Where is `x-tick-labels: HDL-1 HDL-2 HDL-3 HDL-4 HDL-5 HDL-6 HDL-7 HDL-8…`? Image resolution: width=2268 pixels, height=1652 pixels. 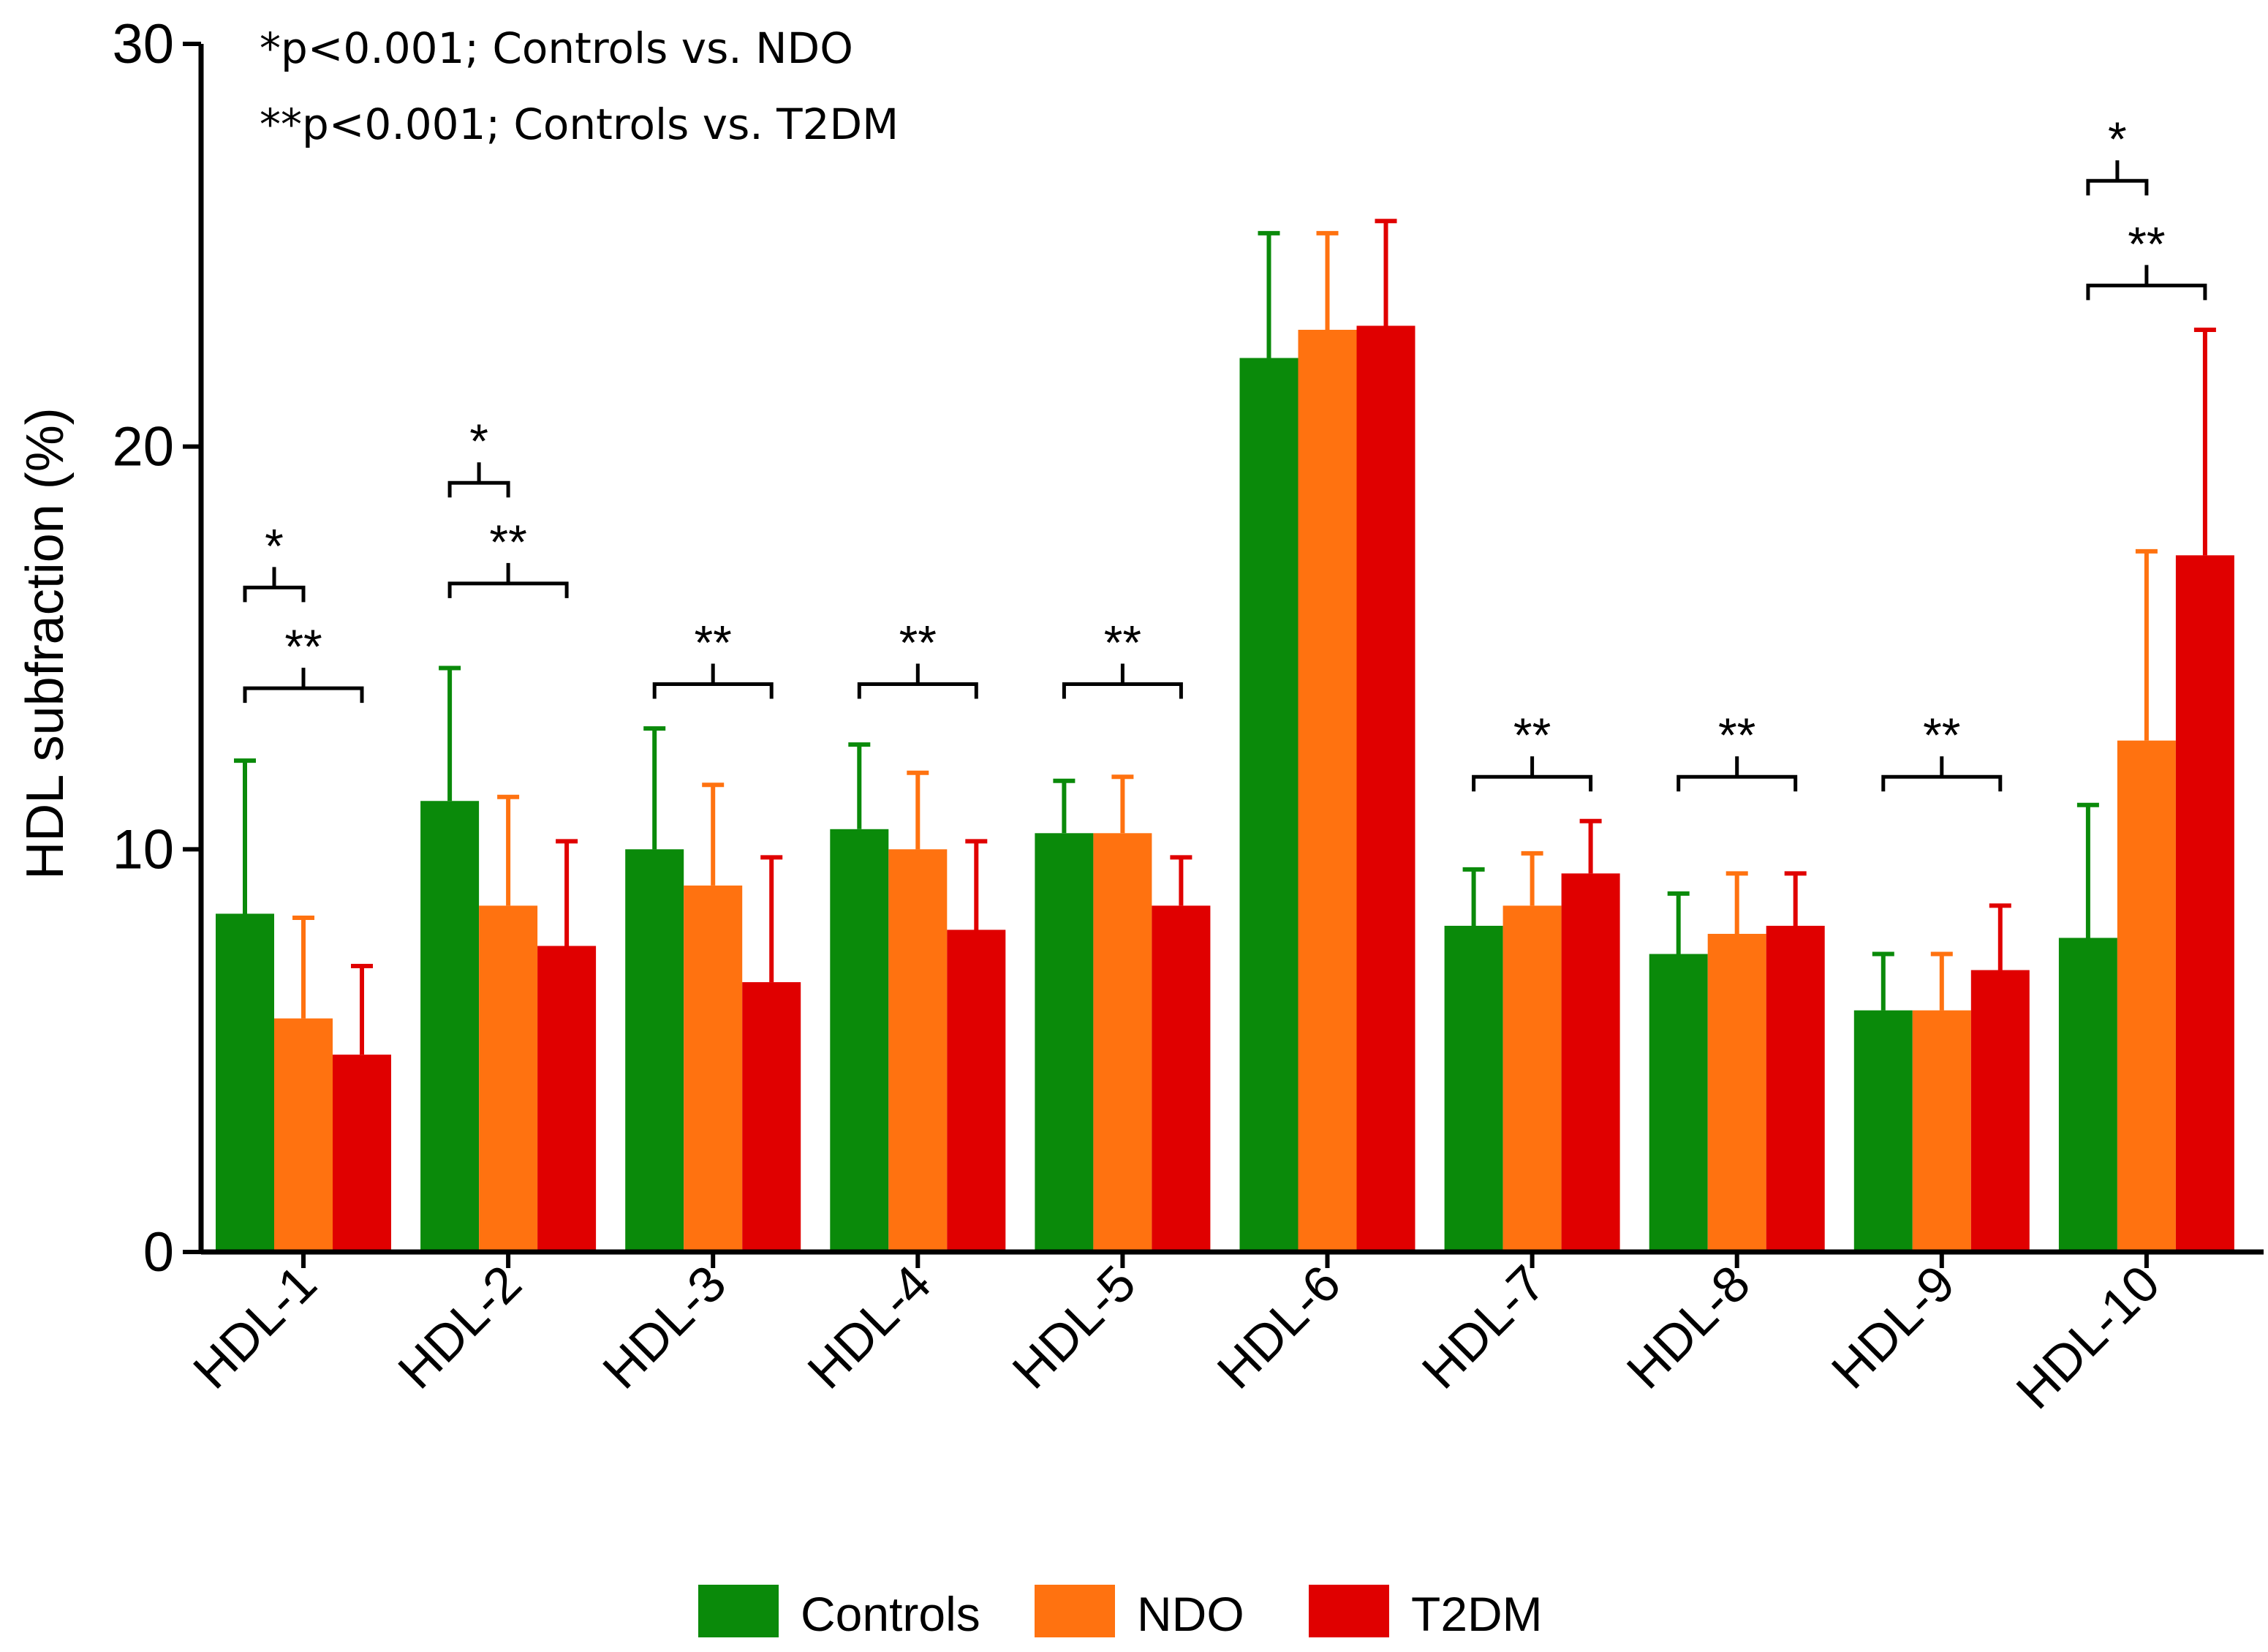
x-tick-labels: HDL-1 HDL-2 HDL-3 HDL-4 HDL-5 HDL-6 HDL-7 HDL-8… is located at coordinates (1176, 1335).